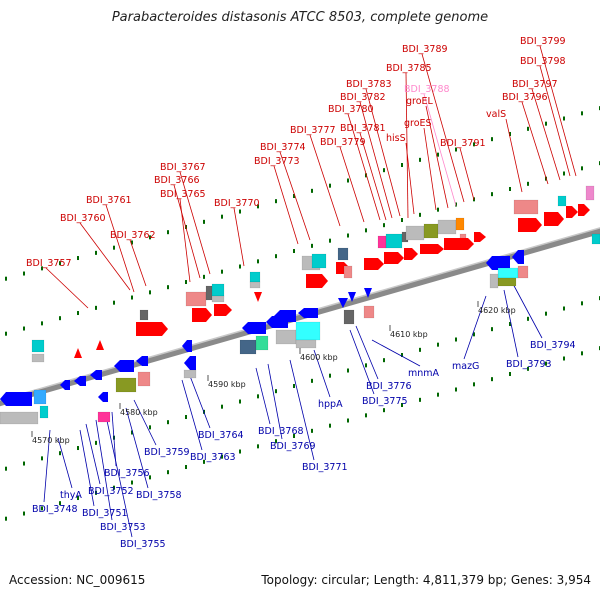 This screenshot has height=600, width=600. I want to click on gene-label-bdi_3793: BDI_3793, so click(529, 364).